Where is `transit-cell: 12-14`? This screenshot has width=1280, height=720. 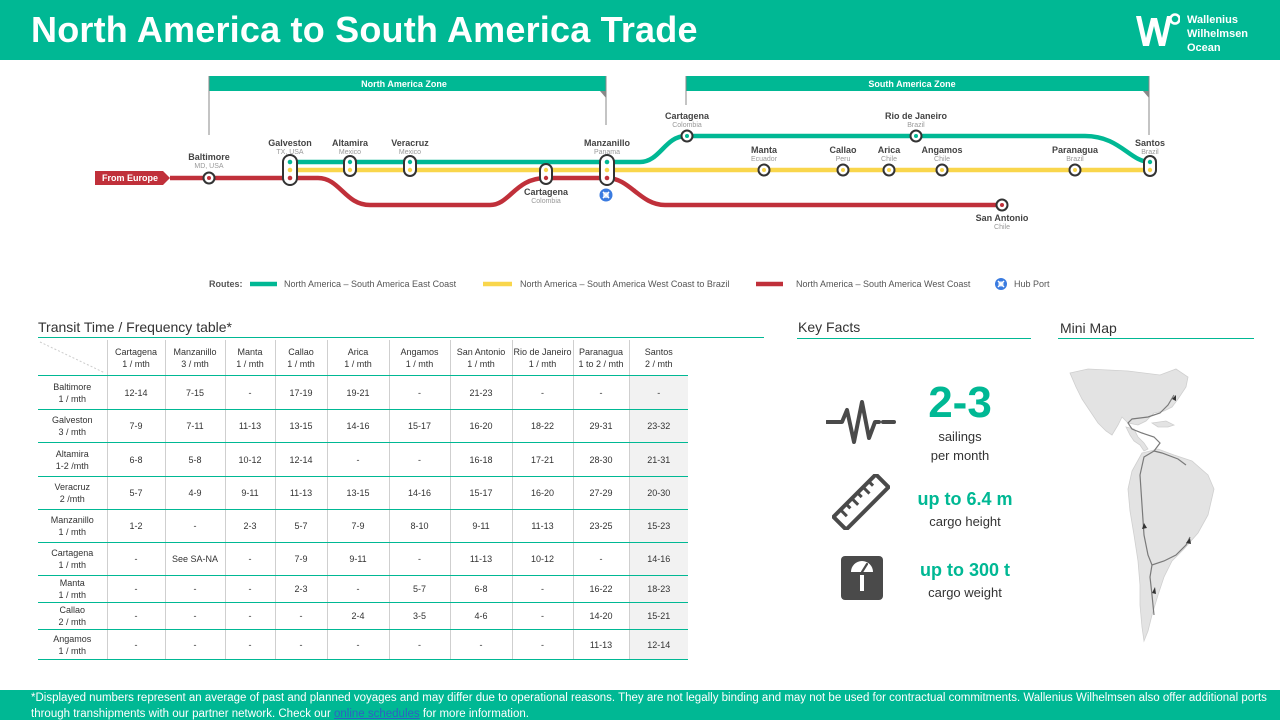 transit-cell: 12-14 is located at coordinates (300, 459).